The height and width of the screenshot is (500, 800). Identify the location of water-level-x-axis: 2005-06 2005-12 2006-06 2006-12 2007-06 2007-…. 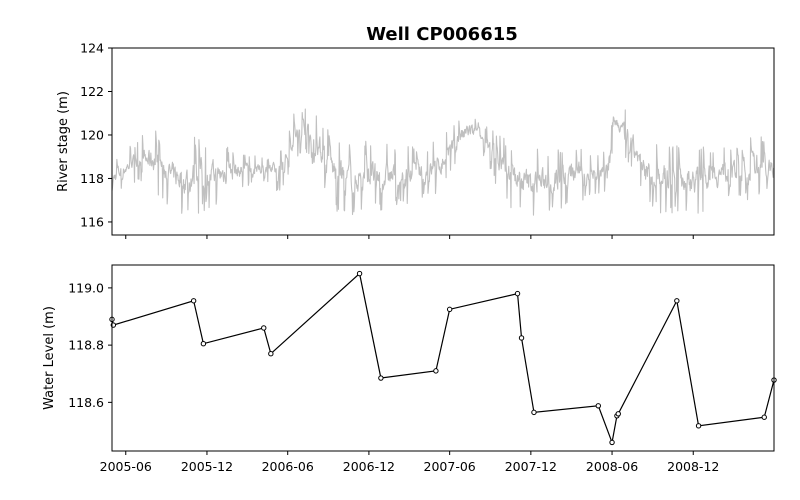
(409, 462).